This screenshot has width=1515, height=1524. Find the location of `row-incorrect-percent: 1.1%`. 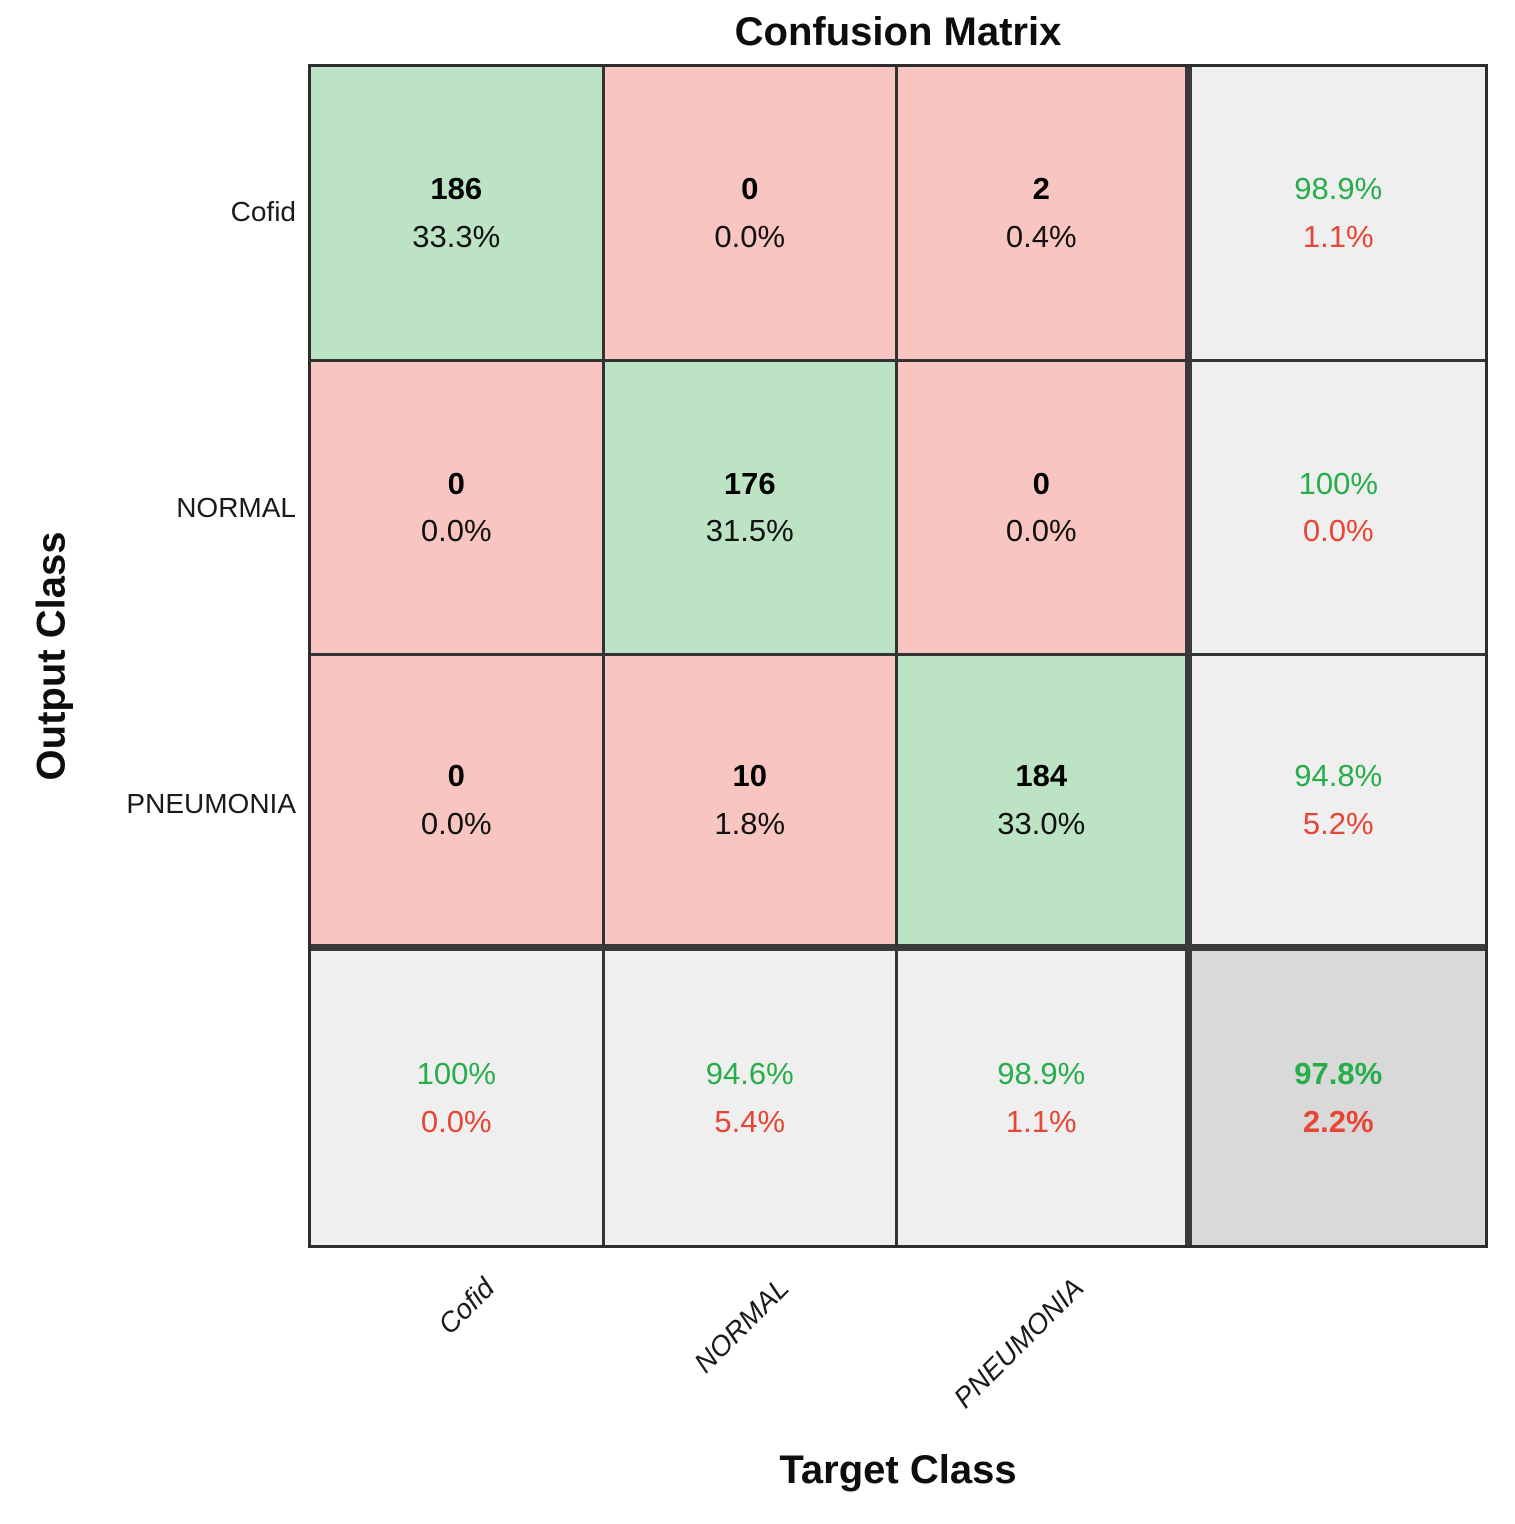

row-incorrect-percent: 1.1% is located at coordinates (1338, 236).